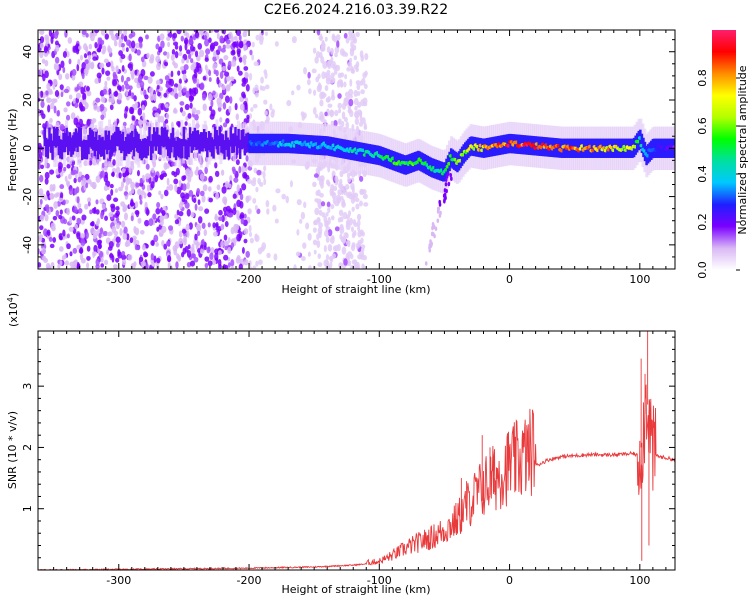  Describe the element at coordinates (426, 263) in the screenshot. I see `spectrogram-tail-cell` at that location.